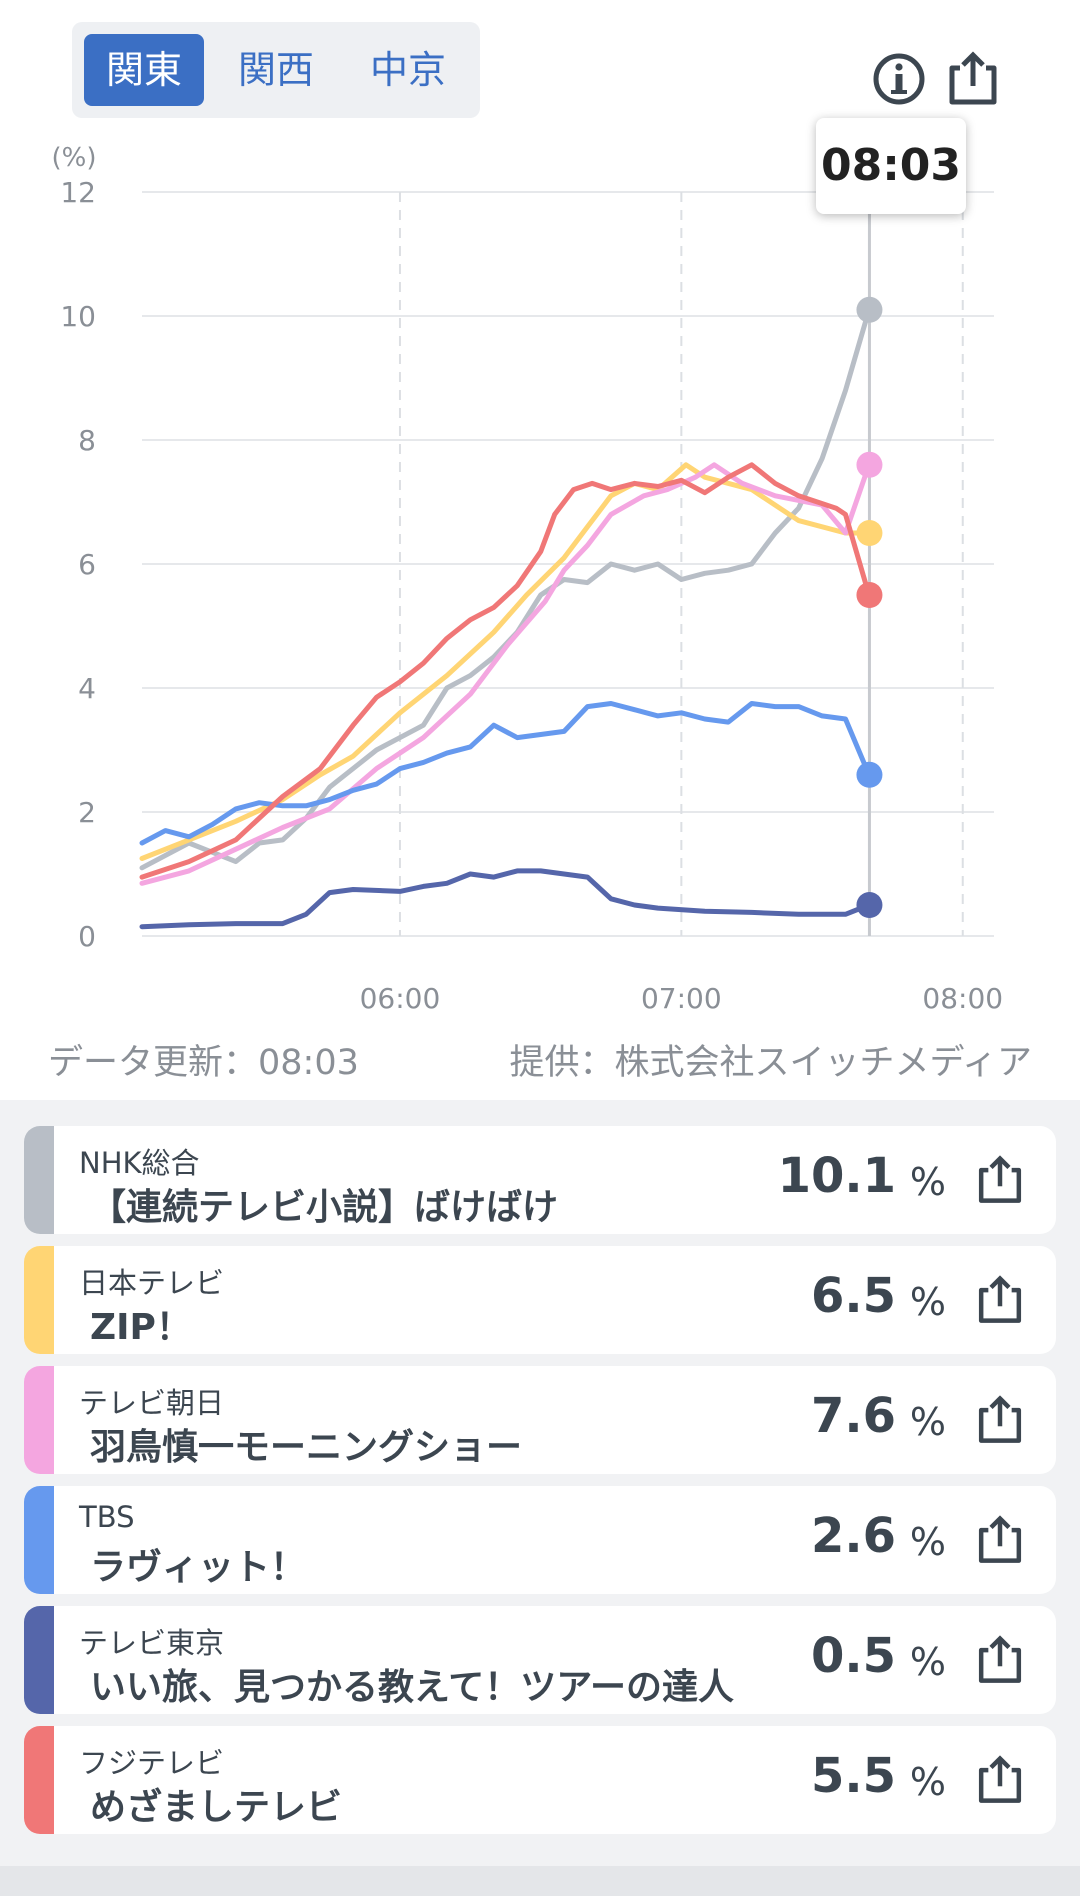 Image resolution: width=1080 pixels, height=1896 pixels. What do you see at coordinates (78, 316) in the screenshot?
I see `y-tick-label: 10` at bounding box center [78, 316].